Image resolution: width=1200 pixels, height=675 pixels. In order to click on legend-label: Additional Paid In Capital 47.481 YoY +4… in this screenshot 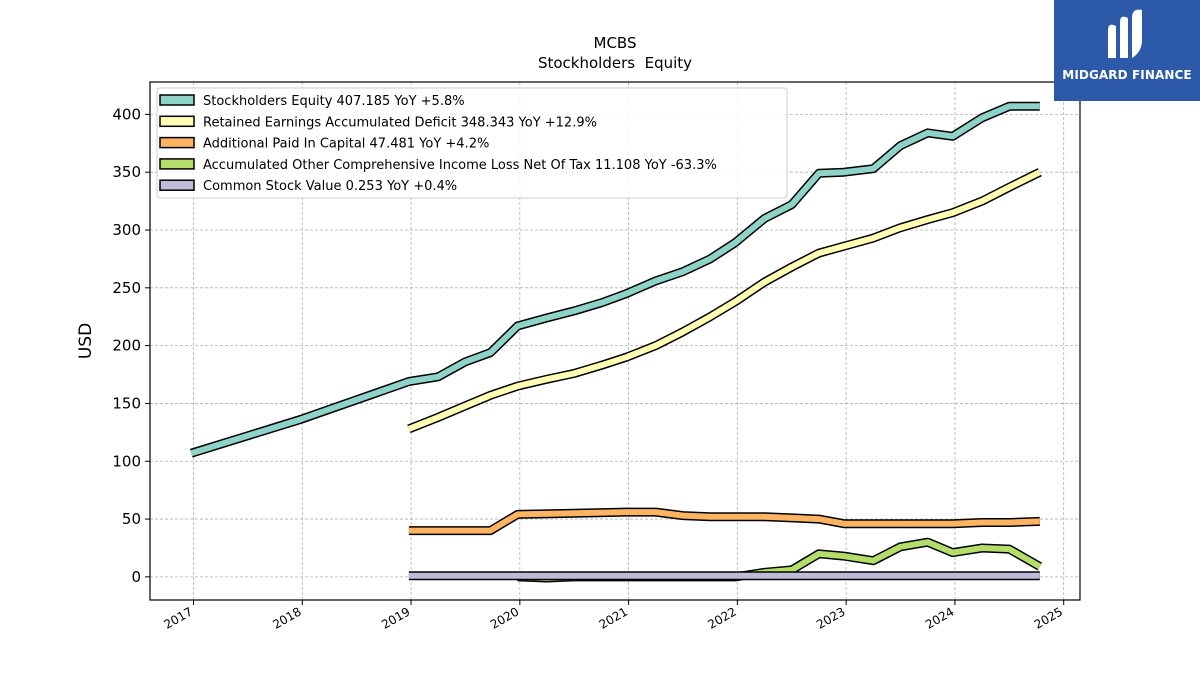, I will do `click(346, 144)`.